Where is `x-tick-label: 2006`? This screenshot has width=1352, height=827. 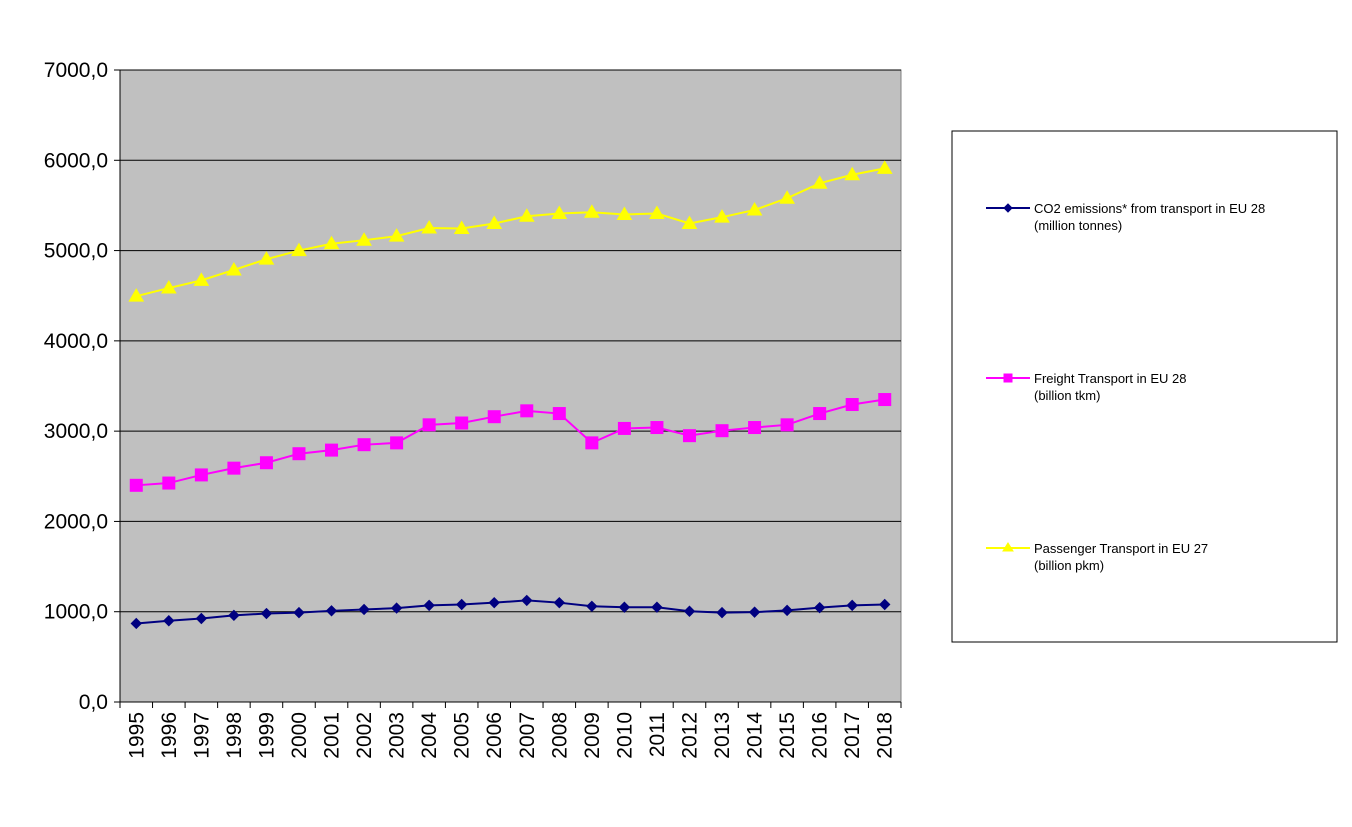
x-tick-label: 2006 is located at coordinates (494, 735).